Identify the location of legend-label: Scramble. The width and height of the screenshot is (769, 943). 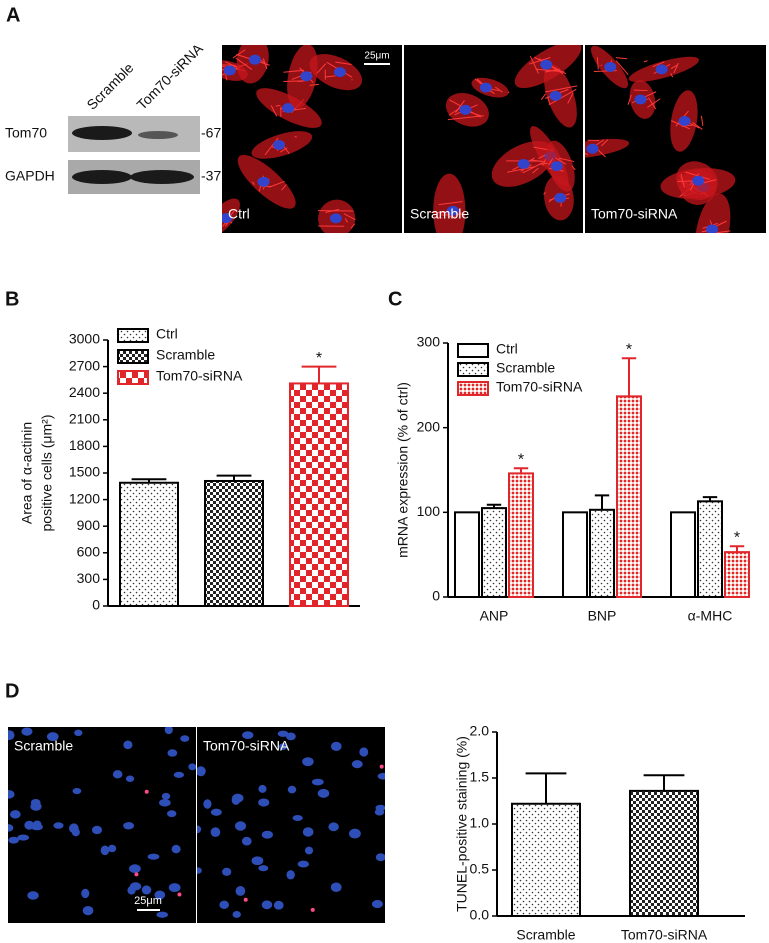
(525, 368).